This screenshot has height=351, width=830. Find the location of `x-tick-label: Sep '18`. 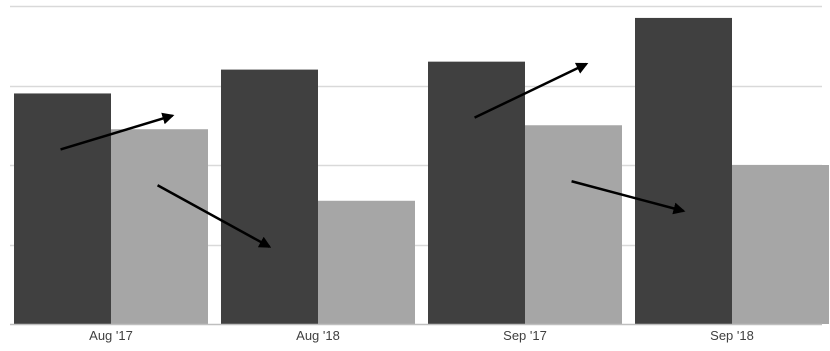

x-tick-label: Sep '18 is located at coordinates (732, 335).